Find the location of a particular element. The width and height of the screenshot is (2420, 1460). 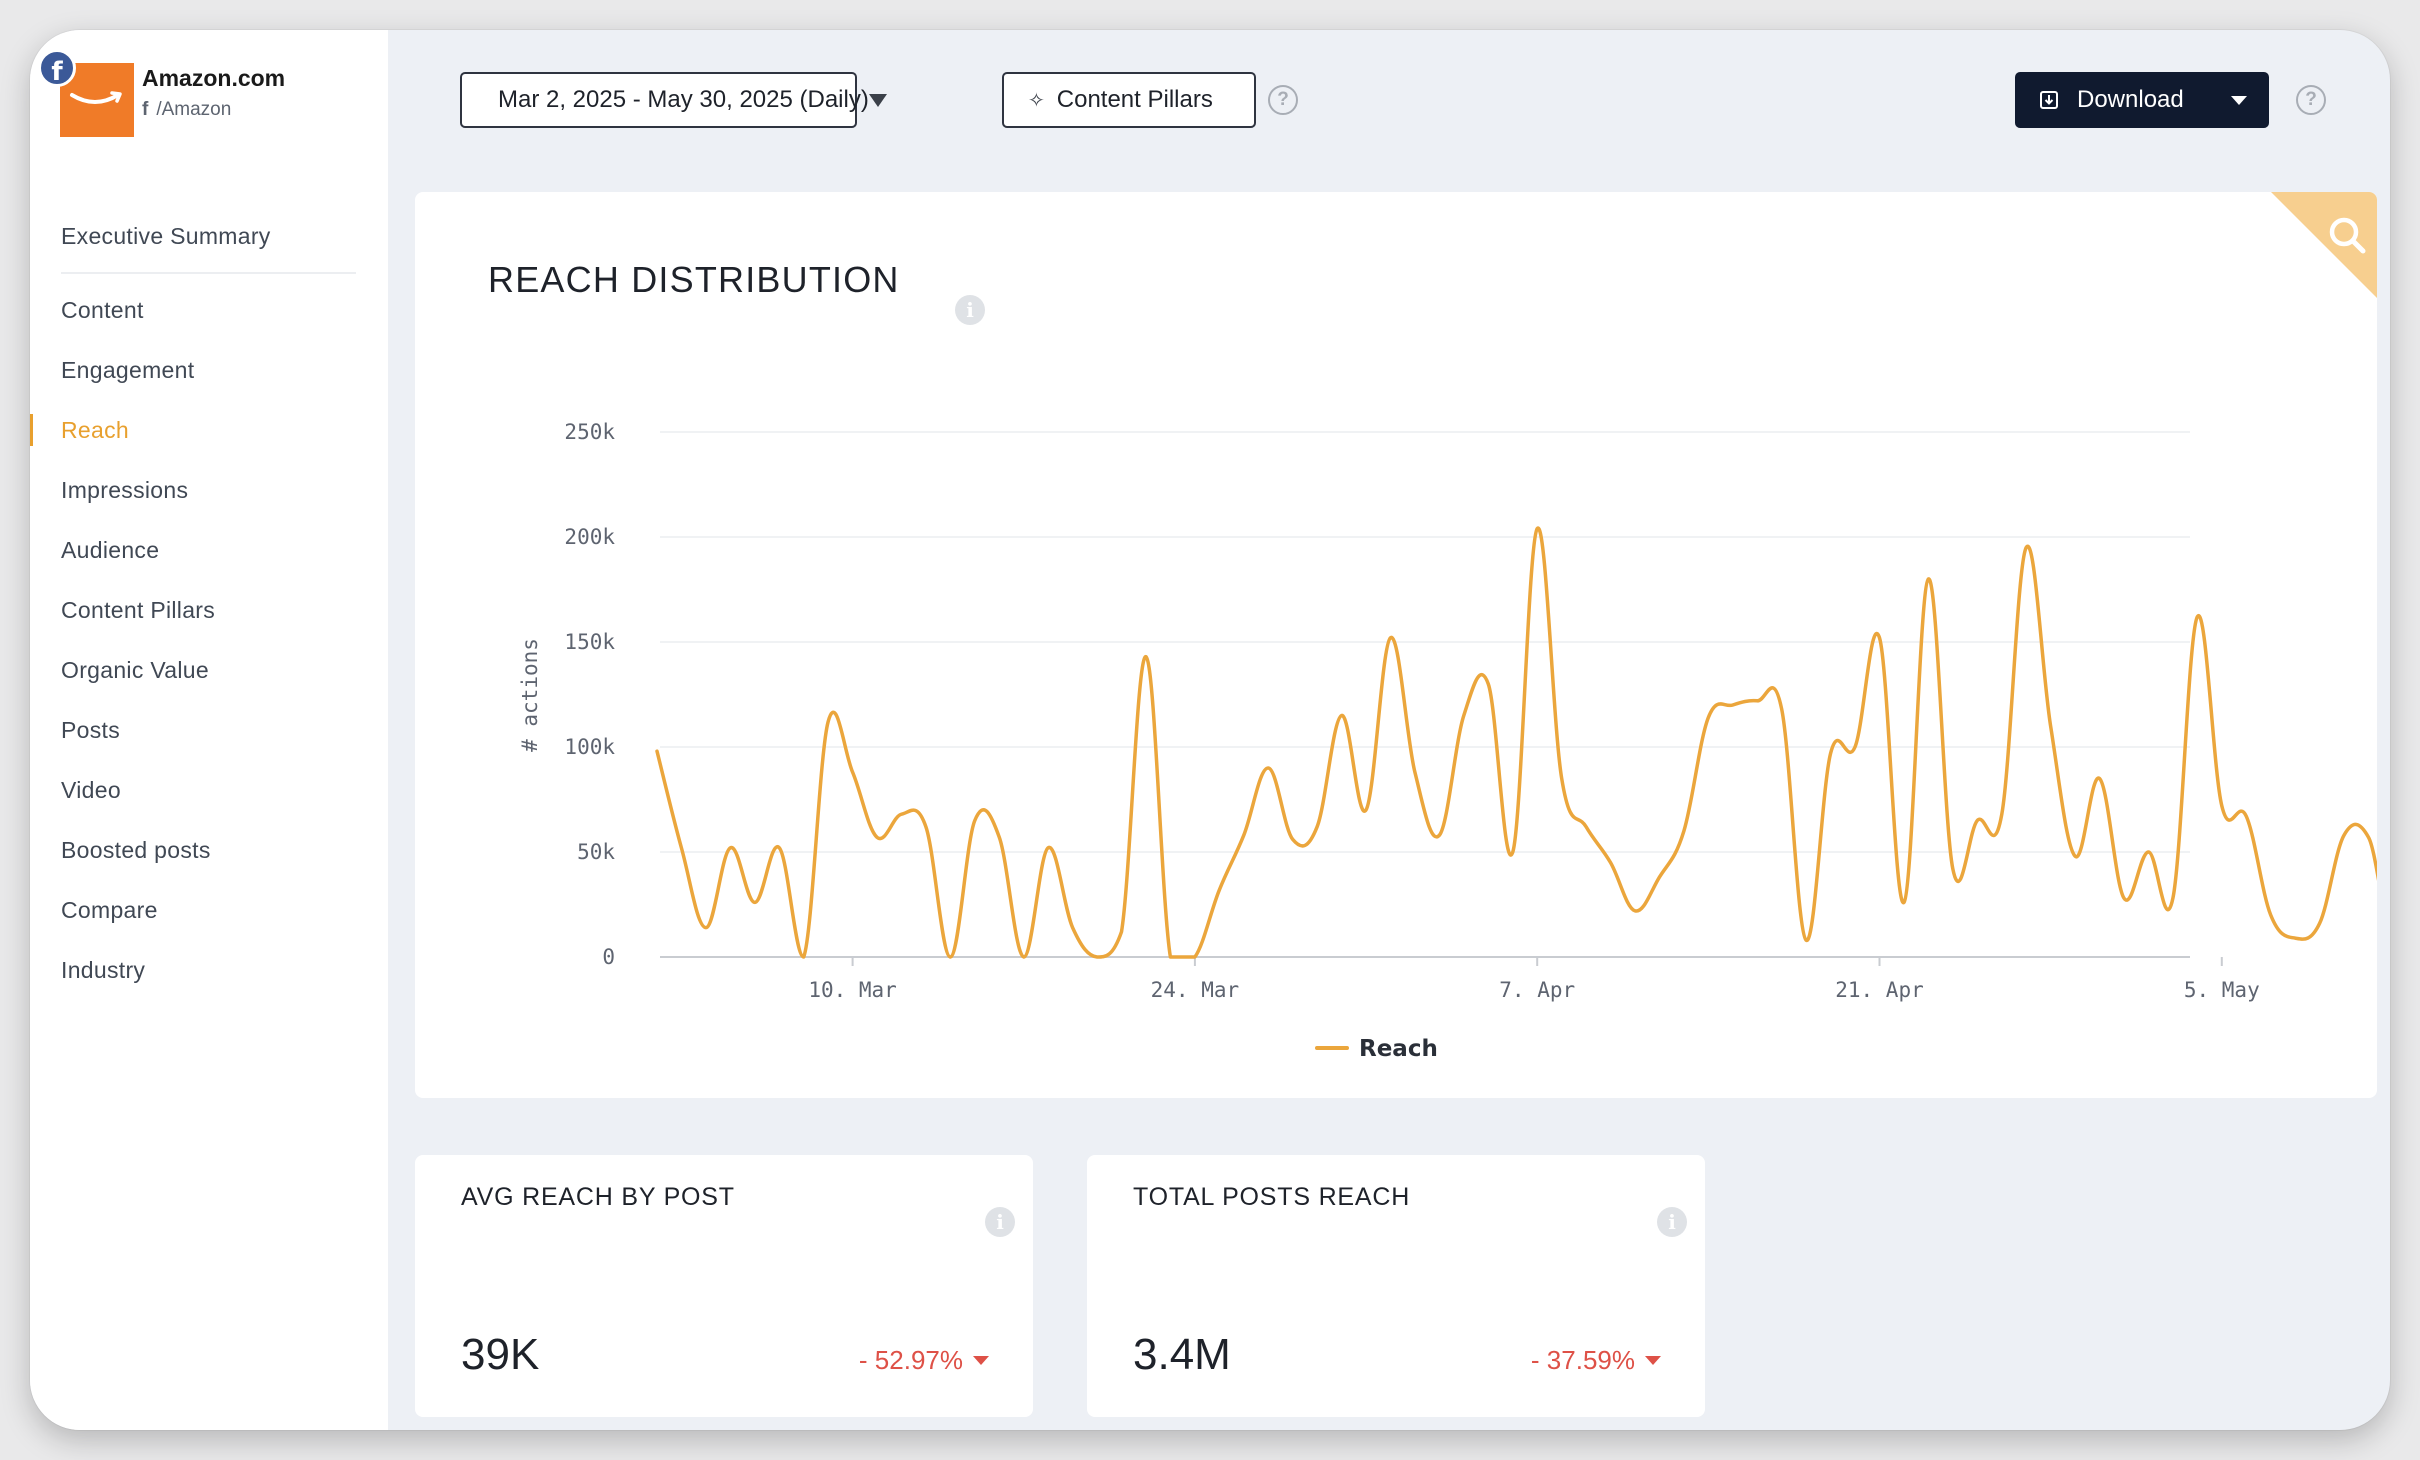

kpi-title: TOTAL POSTS REACH is located at coordinates (1272, 1197).